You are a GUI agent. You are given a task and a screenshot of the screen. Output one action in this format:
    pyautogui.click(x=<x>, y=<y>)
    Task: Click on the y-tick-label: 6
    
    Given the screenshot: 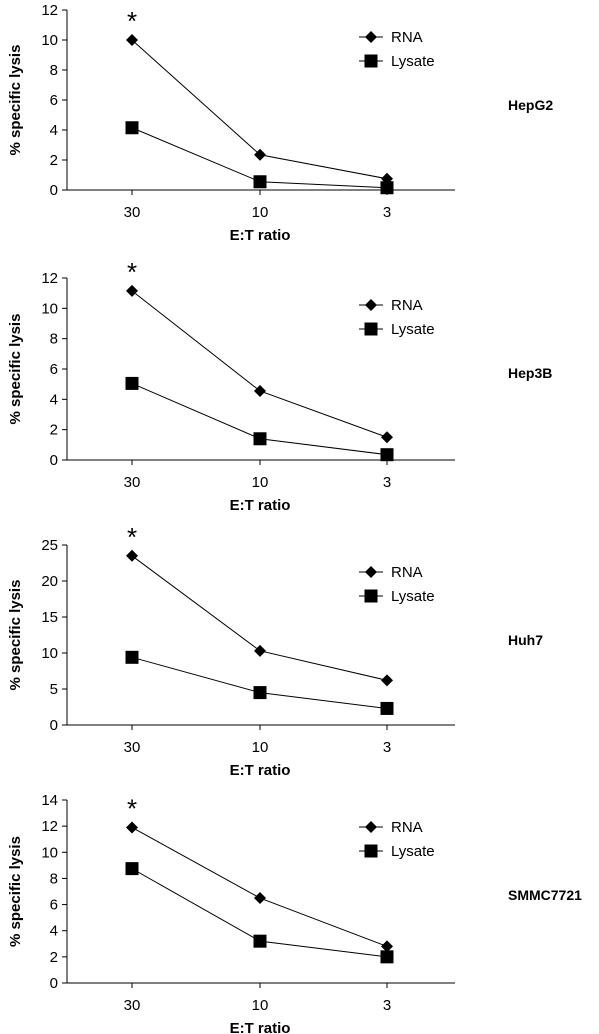 What is the action you would take?
    pyautogui.click(x=54, y=905)
    